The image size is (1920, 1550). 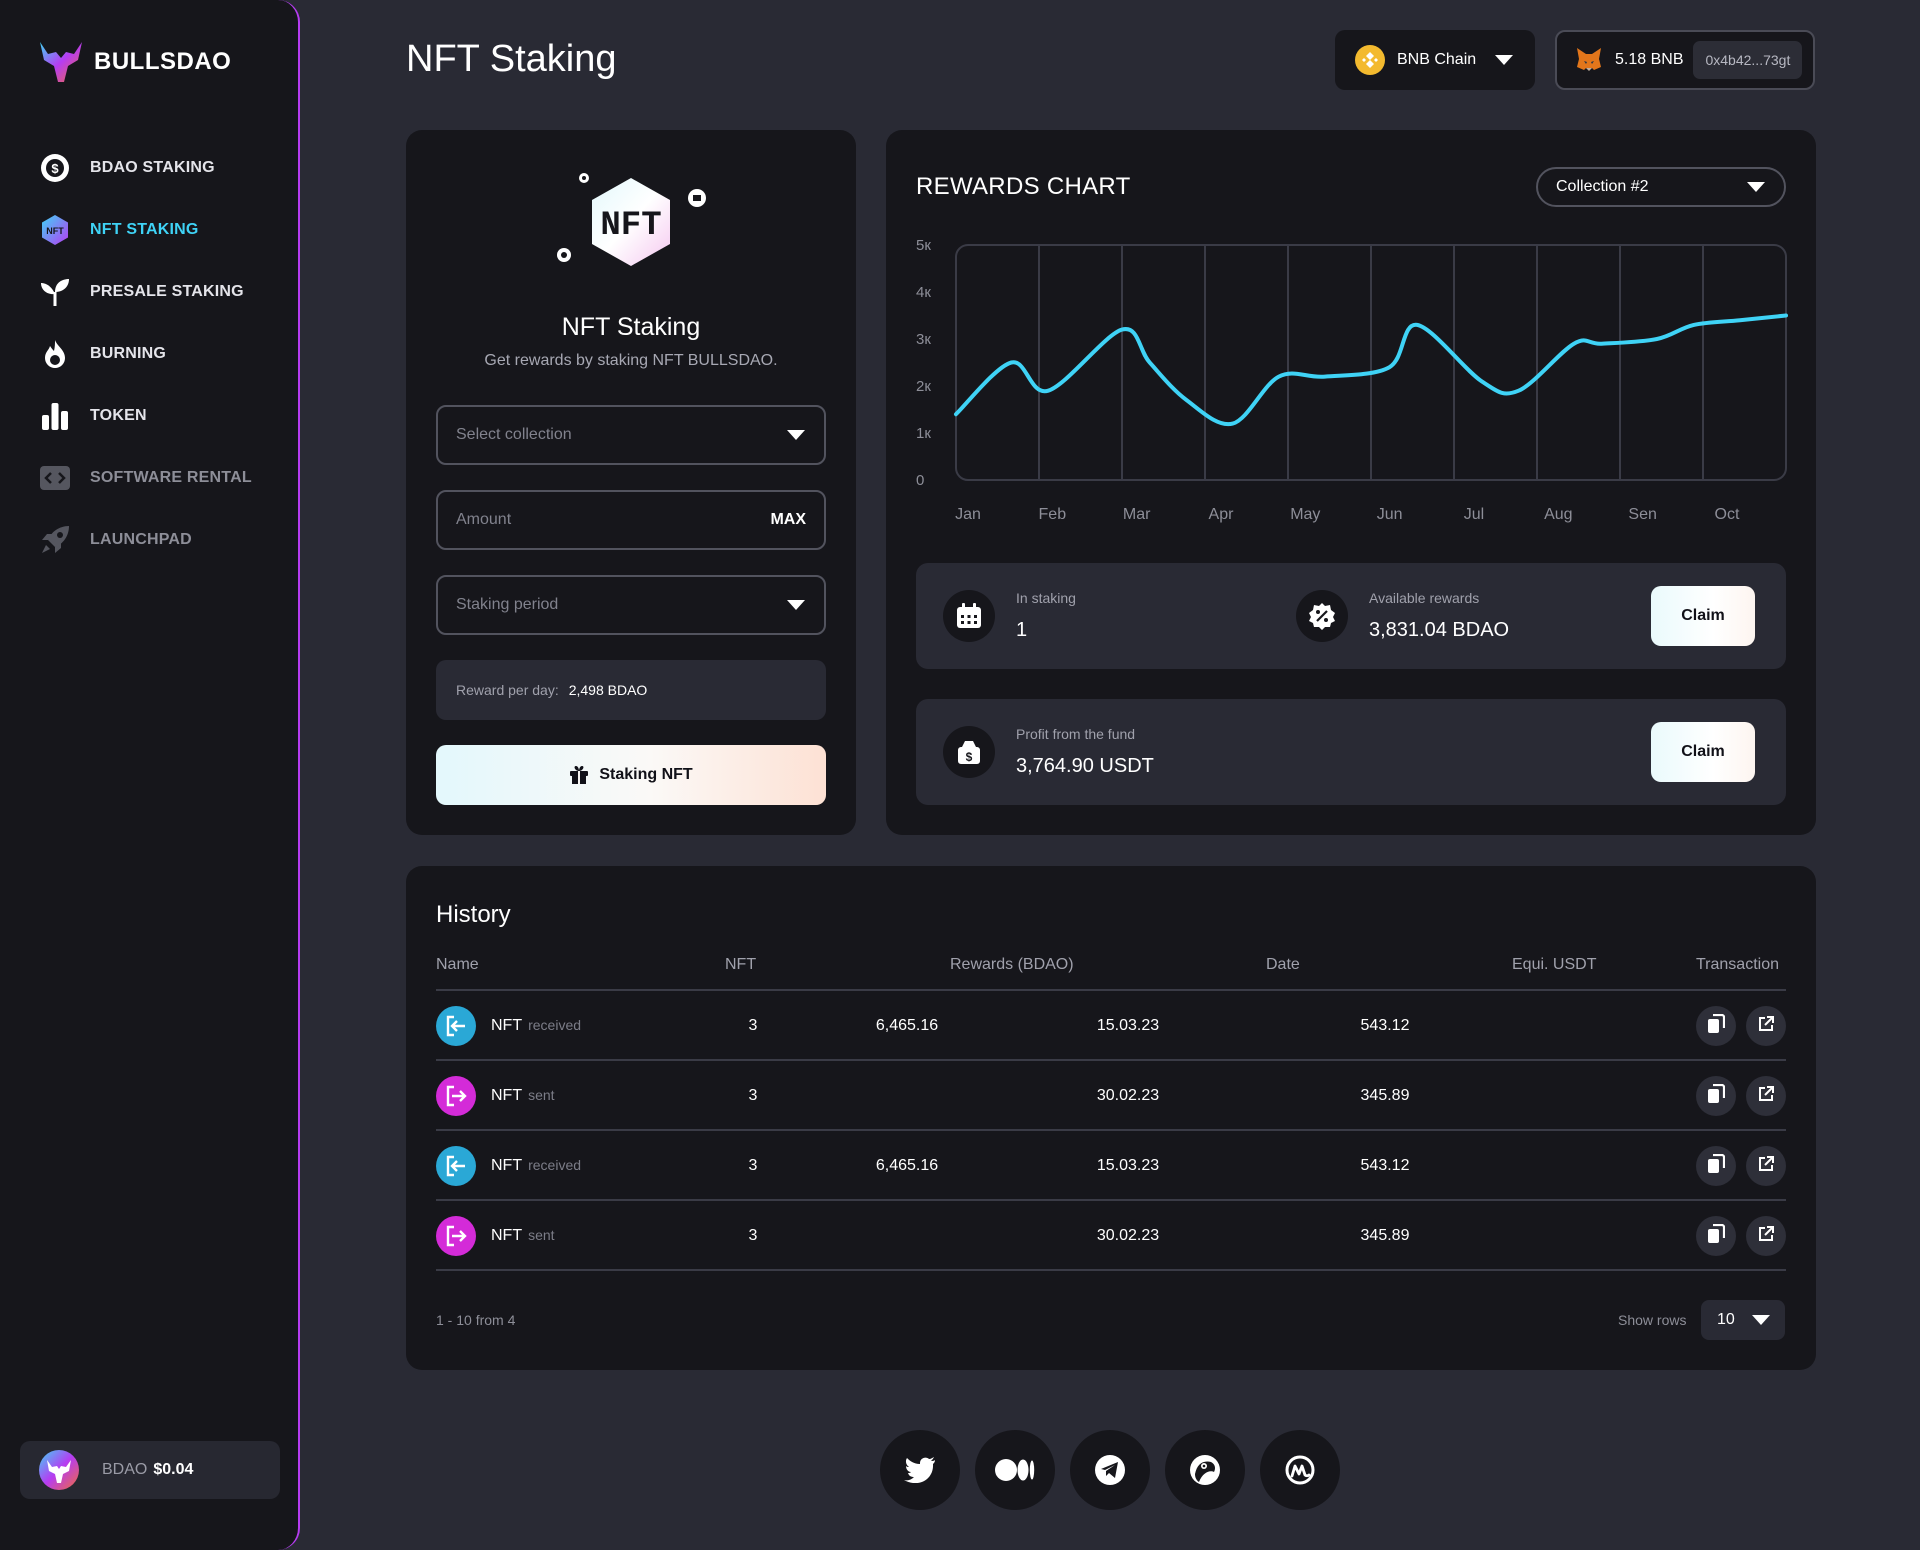 I want to click on row-date: 15.03.23, so click(x=1128, y=1025).